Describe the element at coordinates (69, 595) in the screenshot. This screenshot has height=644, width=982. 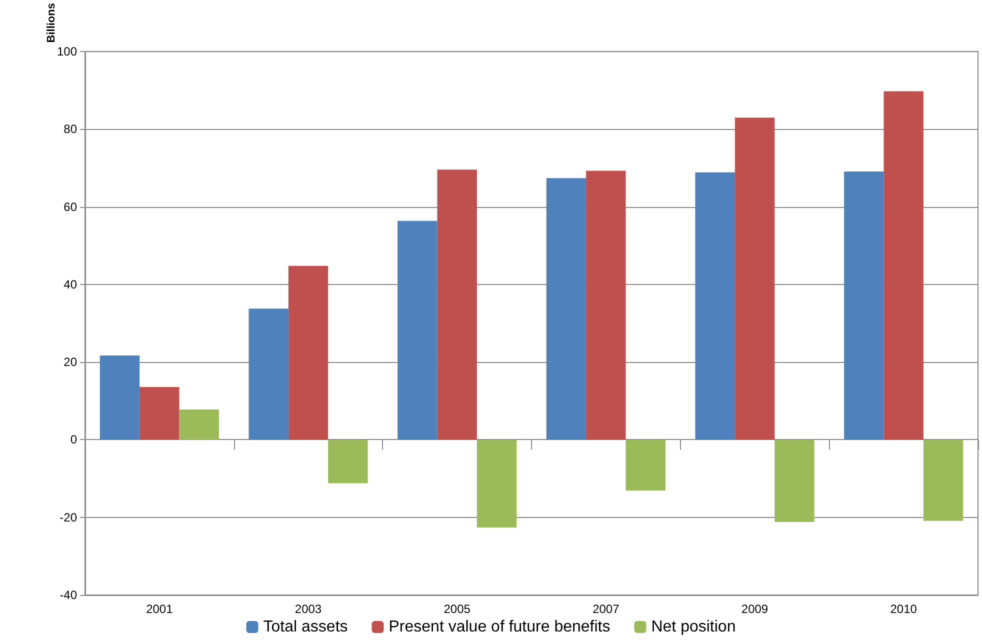
I see `y-tick-label: -40` at that location.